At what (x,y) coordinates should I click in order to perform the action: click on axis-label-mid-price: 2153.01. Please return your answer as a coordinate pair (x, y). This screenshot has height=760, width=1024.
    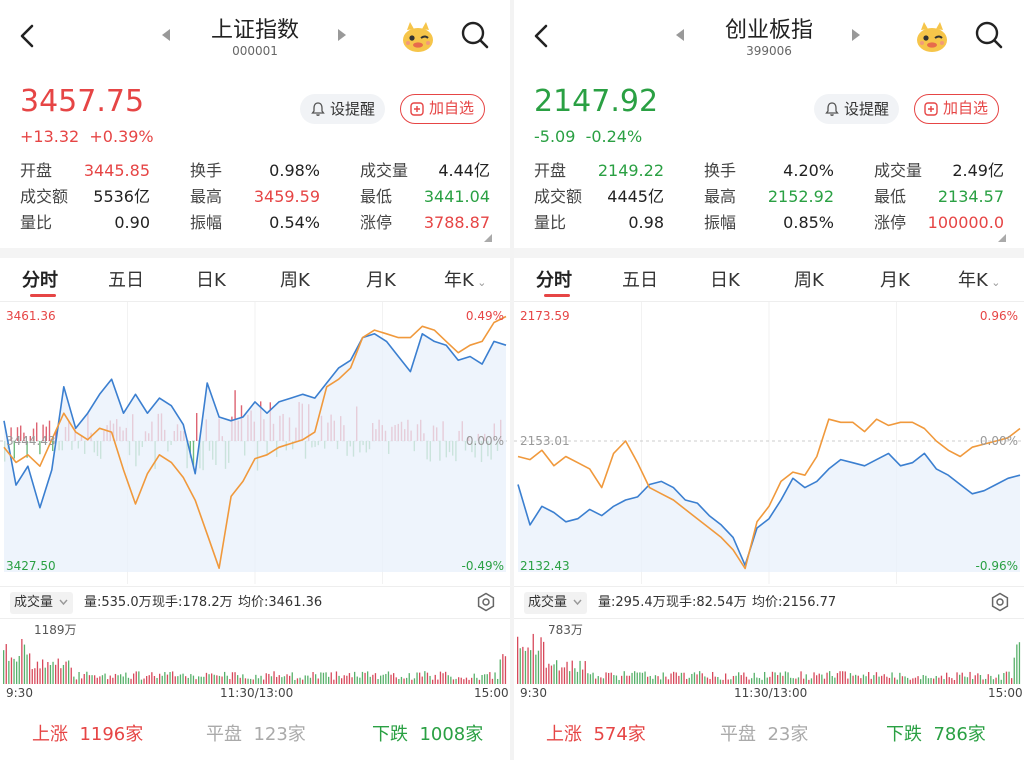
    Looking at the image, I should click on (545, 441).